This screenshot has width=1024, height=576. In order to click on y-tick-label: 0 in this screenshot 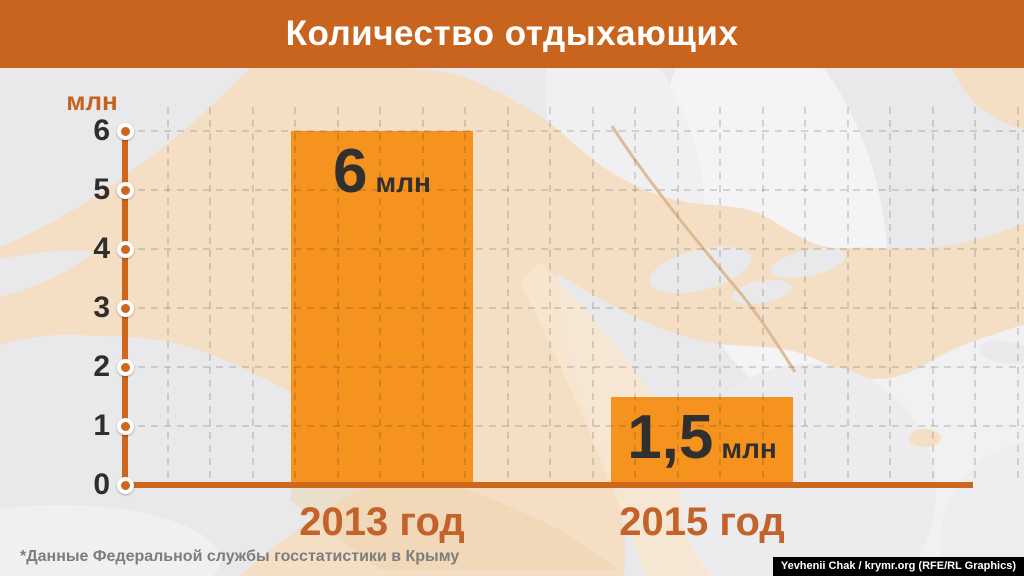, I will do `click(101, 484)`.